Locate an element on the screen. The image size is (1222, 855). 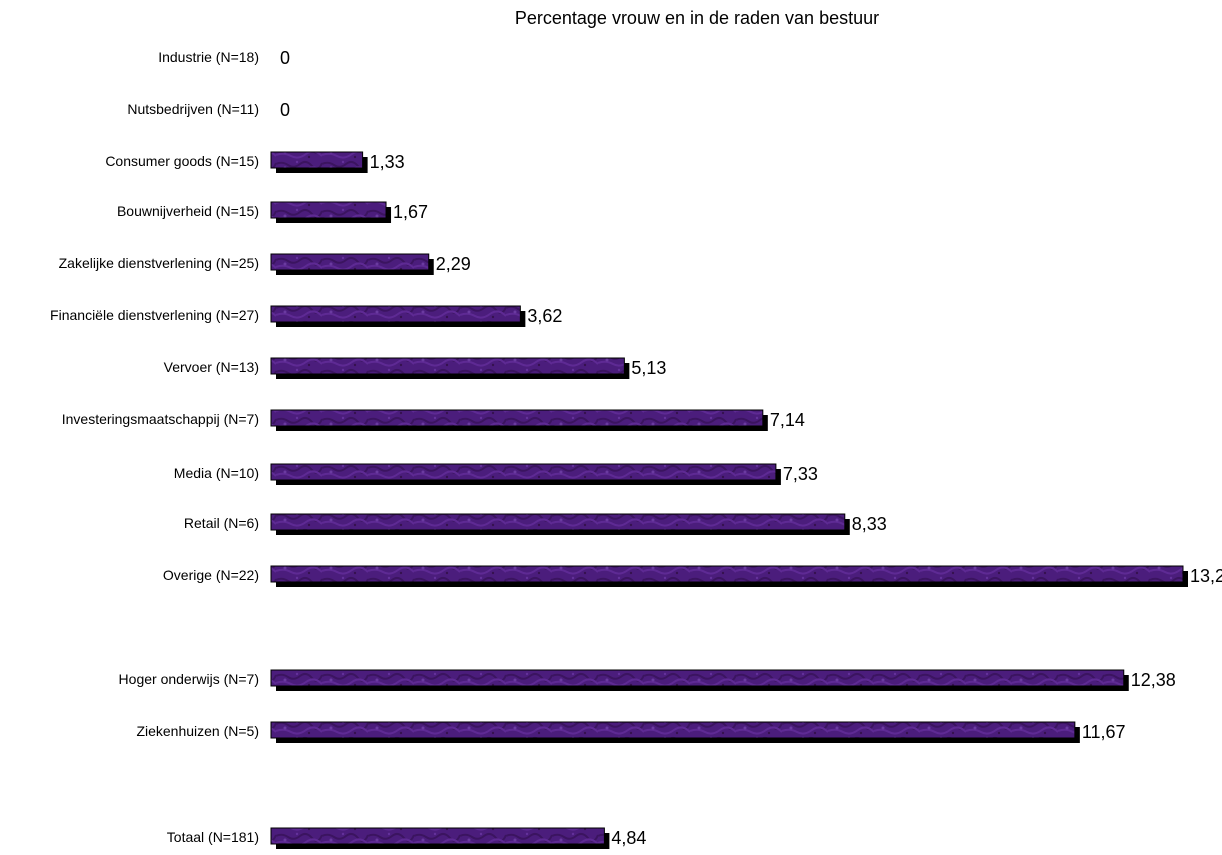
value-label: 7,33 is located at coordinates (800, 474).